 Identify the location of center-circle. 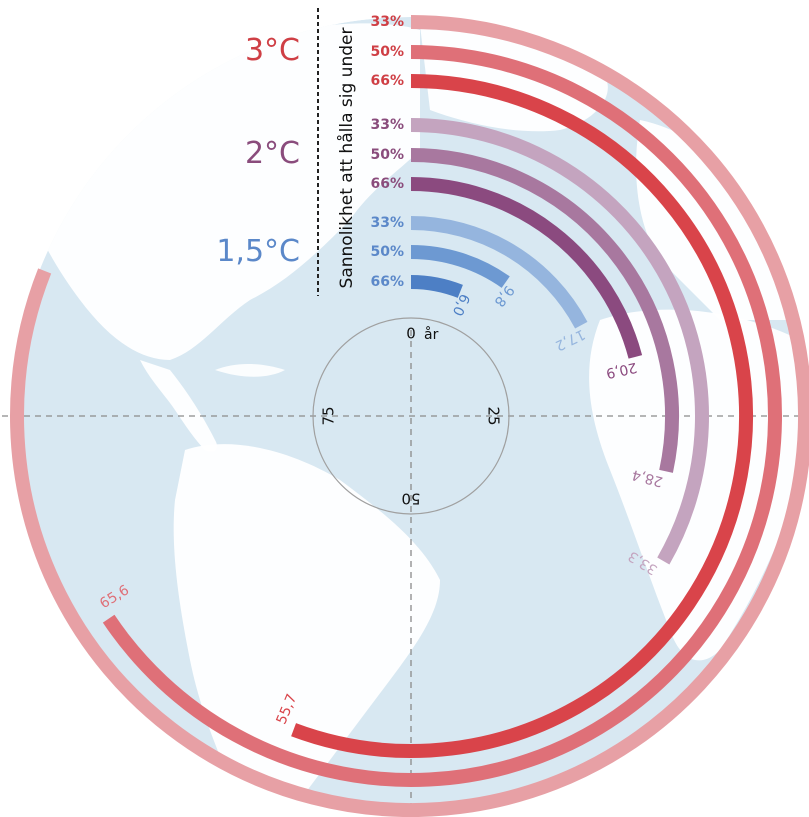
(411, 416).